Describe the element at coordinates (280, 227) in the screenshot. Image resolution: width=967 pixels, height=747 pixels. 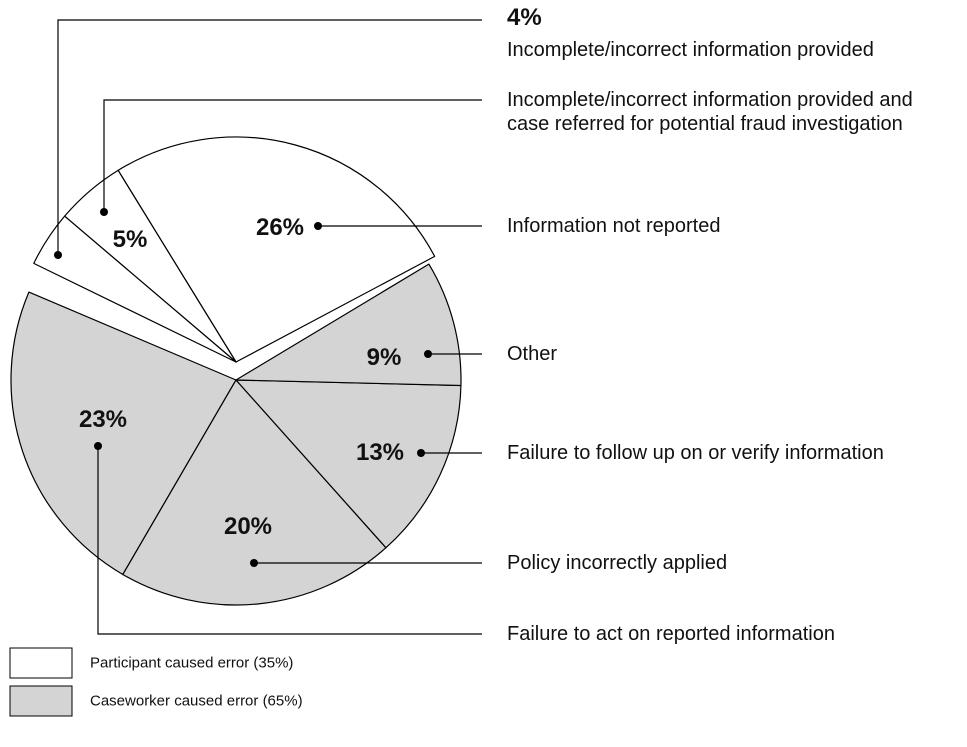
I see `slice-label: 26%` at that location.